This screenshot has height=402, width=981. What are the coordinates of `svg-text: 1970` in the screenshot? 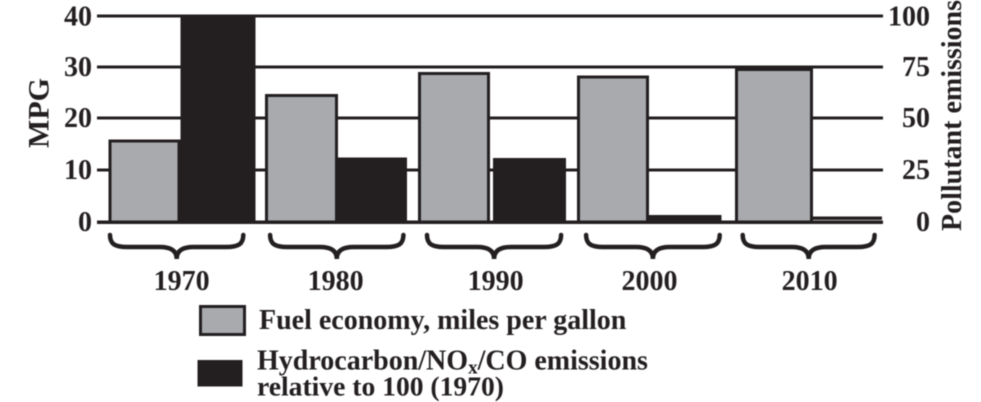 It's located at (182, 281).